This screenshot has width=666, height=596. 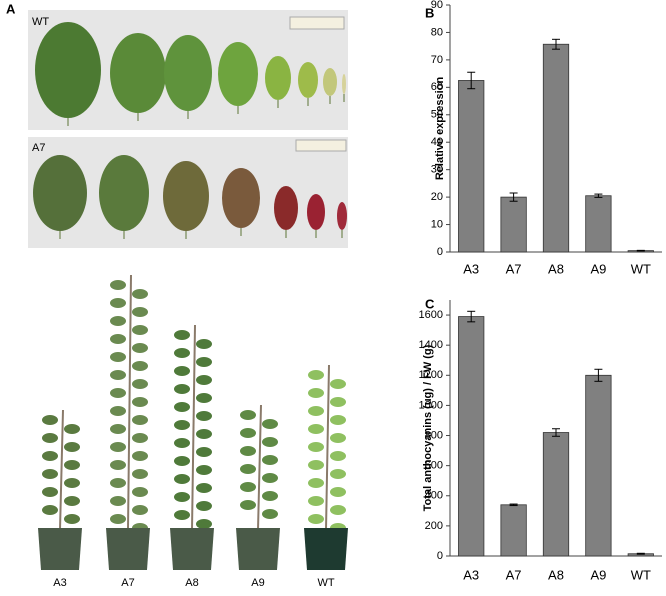 I want to click on y-tick-label: 0, so click(x=440, y=252).